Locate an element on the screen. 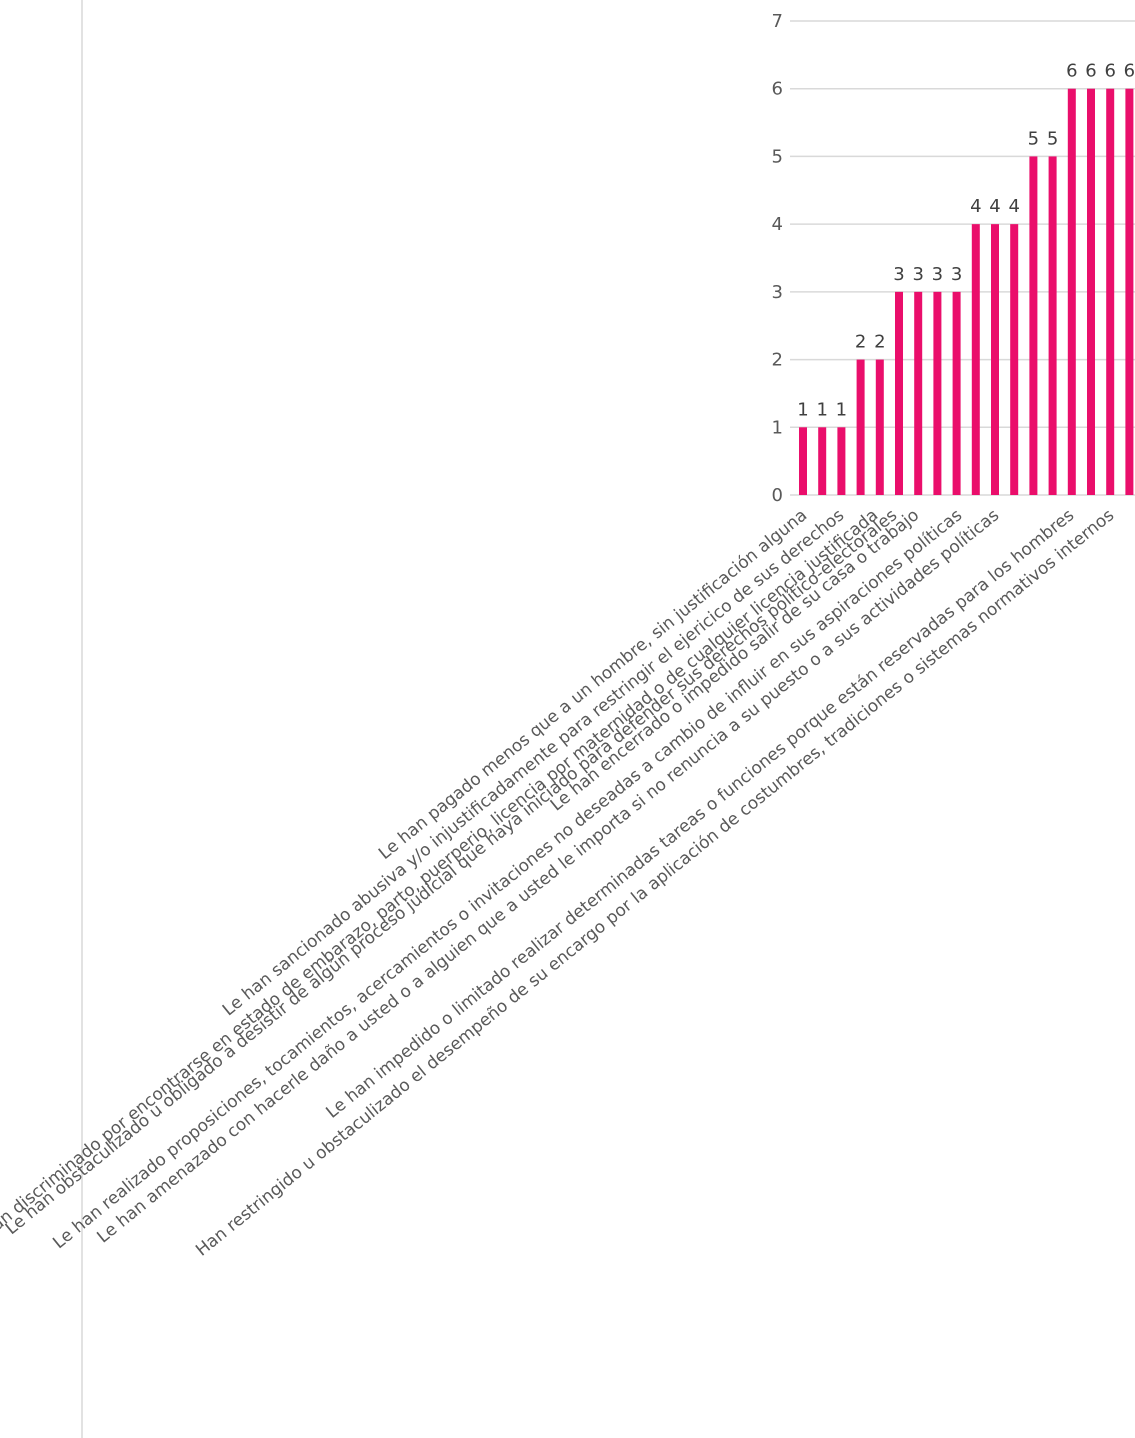 The image size is (1135, 1438). y-tick-label: 5 is located at coordinates (777, 156).